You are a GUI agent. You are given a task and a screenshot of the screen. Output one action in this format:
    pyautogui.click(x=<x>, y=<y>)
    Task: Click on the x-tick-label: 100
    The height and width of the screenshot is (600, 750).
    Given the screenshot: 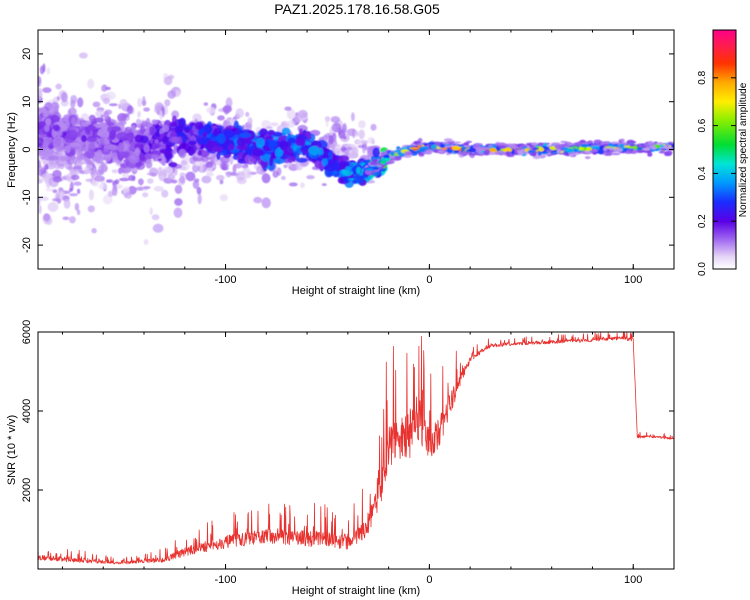 What is the action you would take?
    pyautogui.click(x=633, y=580)
    